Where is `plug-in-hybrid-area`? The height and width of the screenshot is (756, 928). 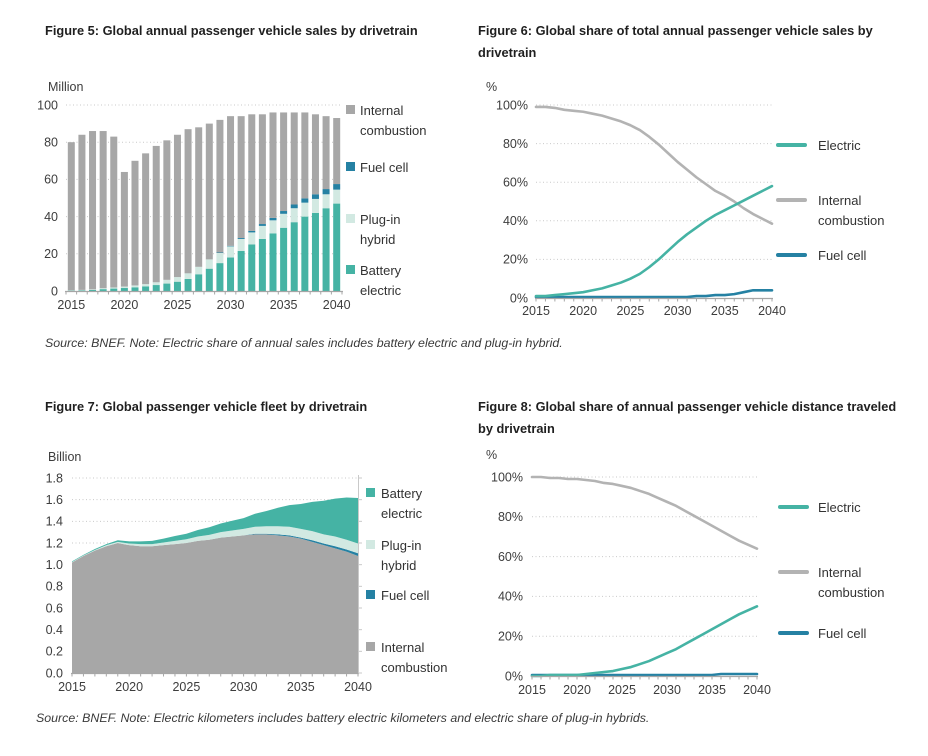
plug-in-hybrid-area is located at coordinates (215, 544).